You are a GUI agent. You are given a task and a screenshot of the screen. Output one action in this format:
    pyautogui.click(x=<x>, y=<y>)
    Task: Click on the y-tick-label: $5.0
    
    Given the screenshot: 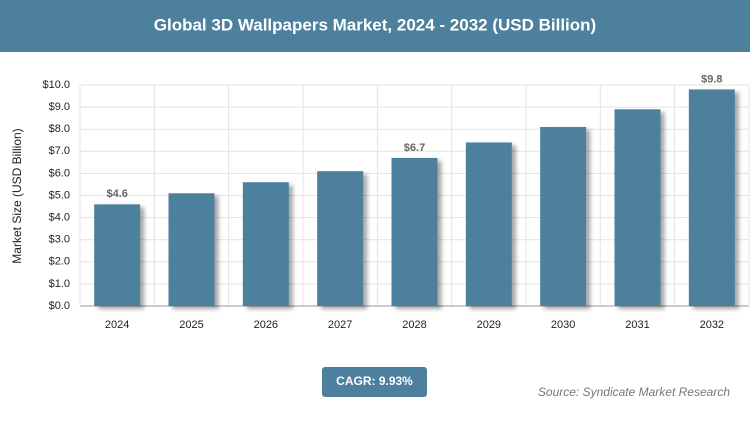 What is the action you would take?
    pyautogui.click(x=59, y=195)
    